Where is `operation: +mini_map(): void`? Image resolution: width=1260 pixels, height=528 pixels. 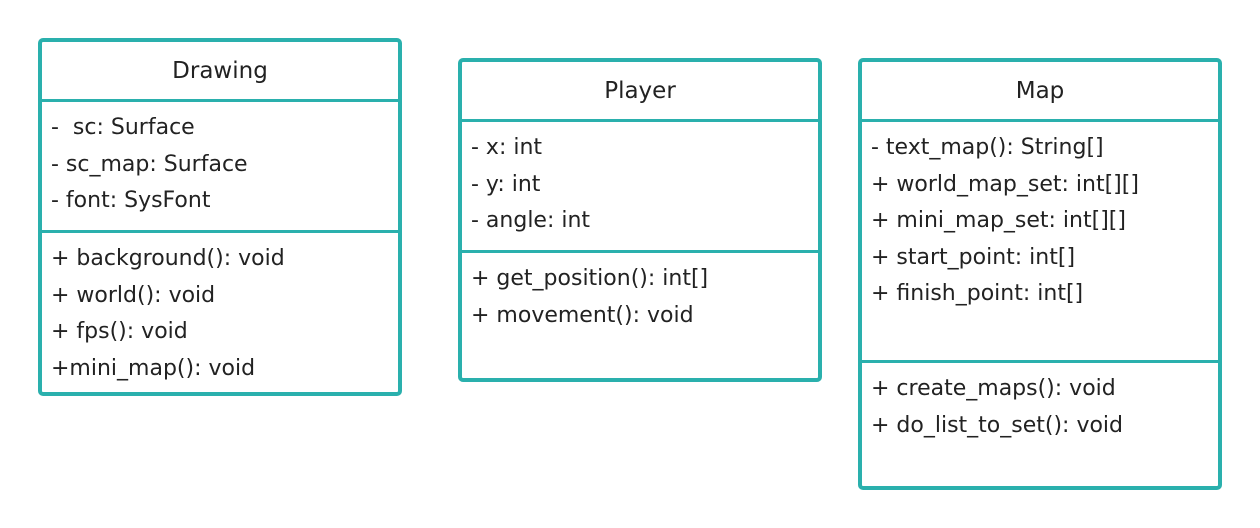 operation: +mini_map(): void is located at coordinates (153, 368).